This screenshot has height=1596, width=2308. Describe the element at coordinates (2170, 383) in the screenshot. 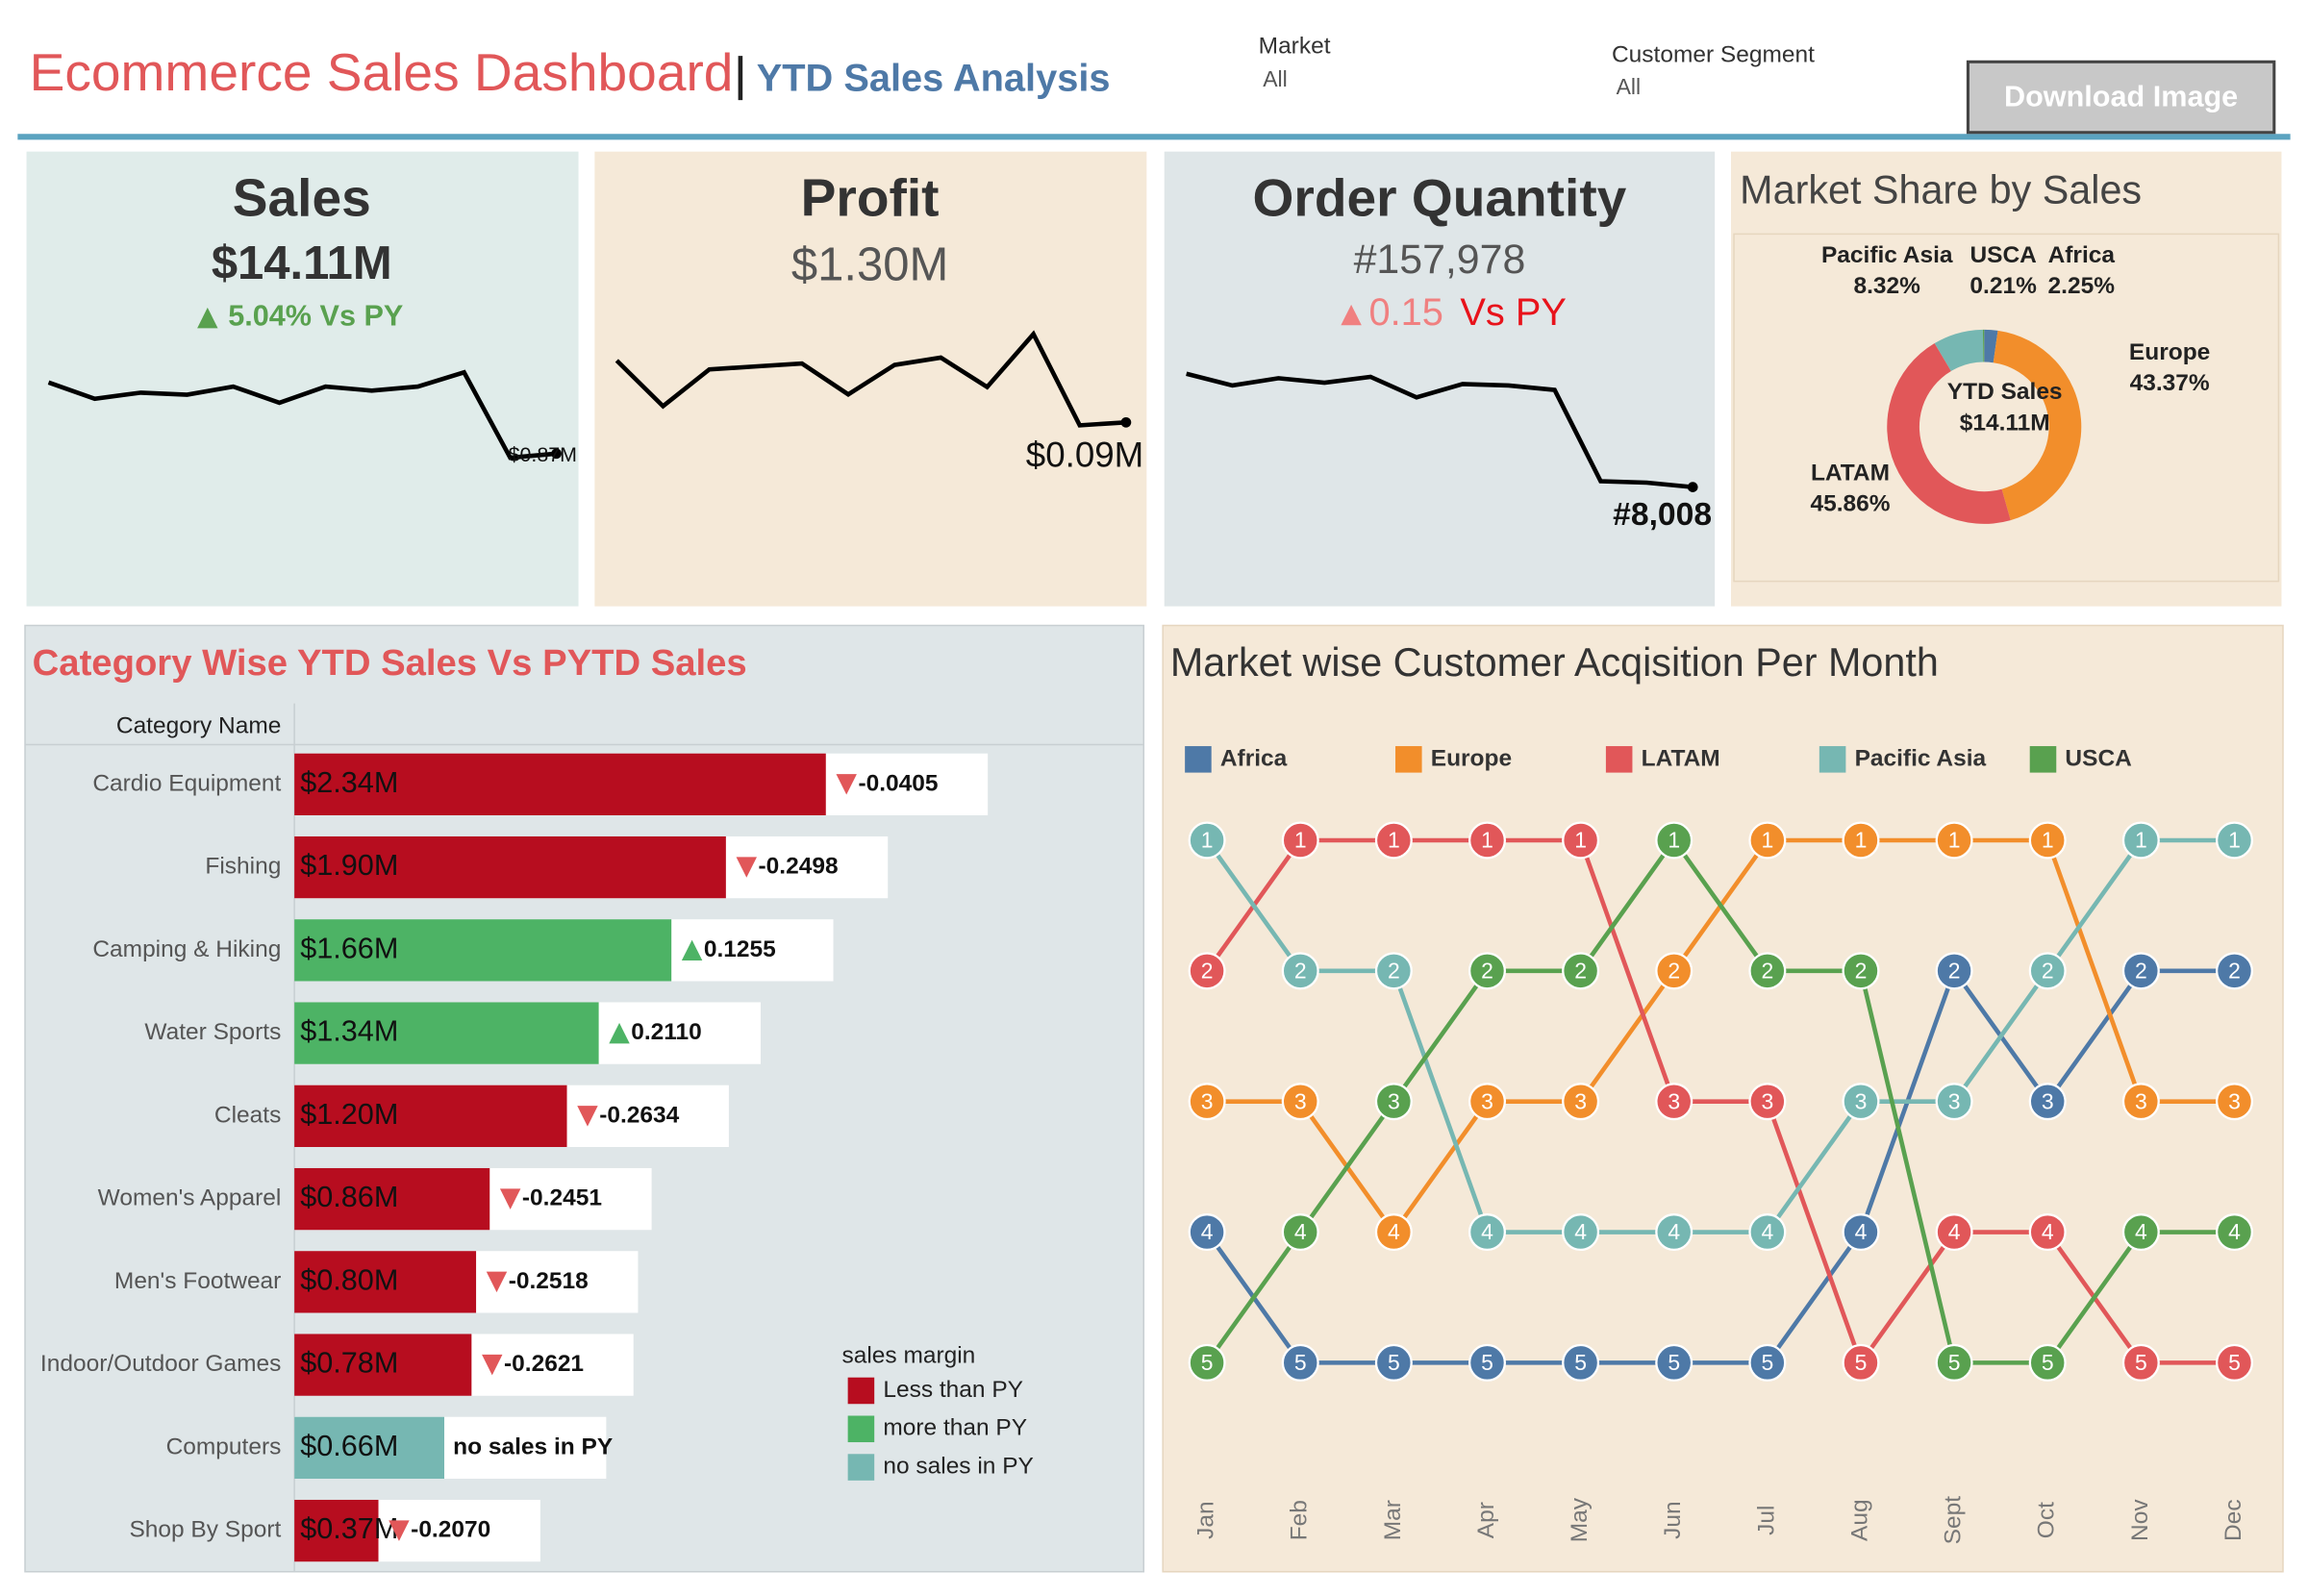

I see `donut-value-label: 43.37%` at that location.